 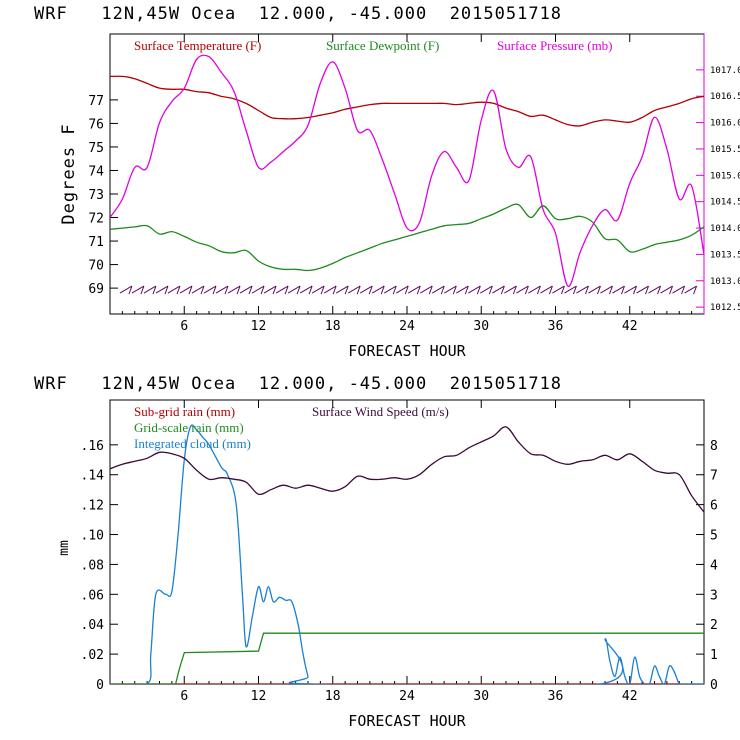 What do you see at coordinates (714, 625) in the screenshot?
I see `y2-tick-label: 2` at bounding box center [714, 625].